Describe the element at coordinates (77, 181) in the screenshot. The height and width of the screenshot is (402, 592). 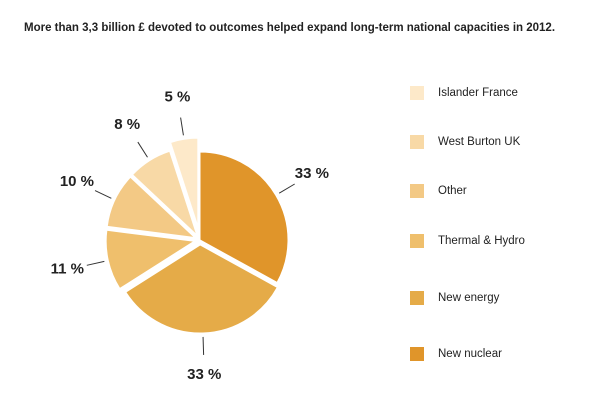
I see `value-label: 10 %` at that location.